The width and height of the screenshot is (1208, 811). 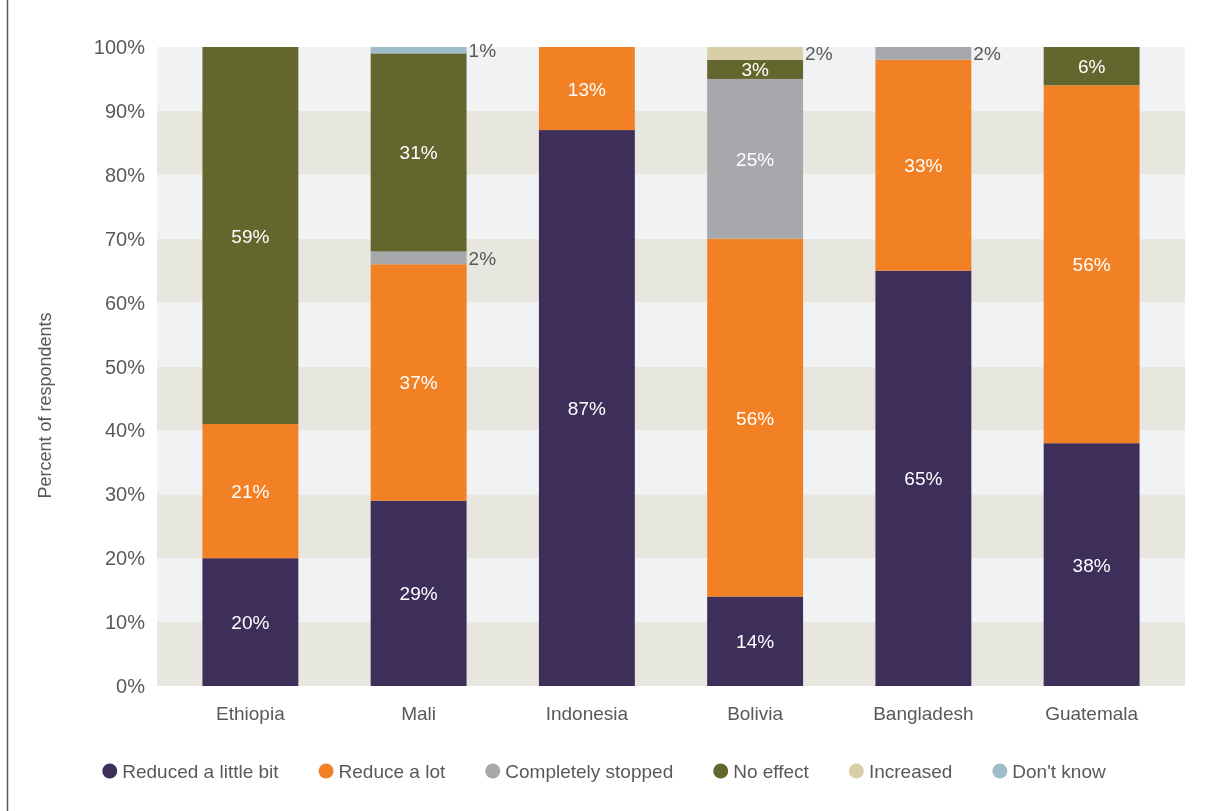 I want to click on data-label: 14%, so click(x=755, y=641).